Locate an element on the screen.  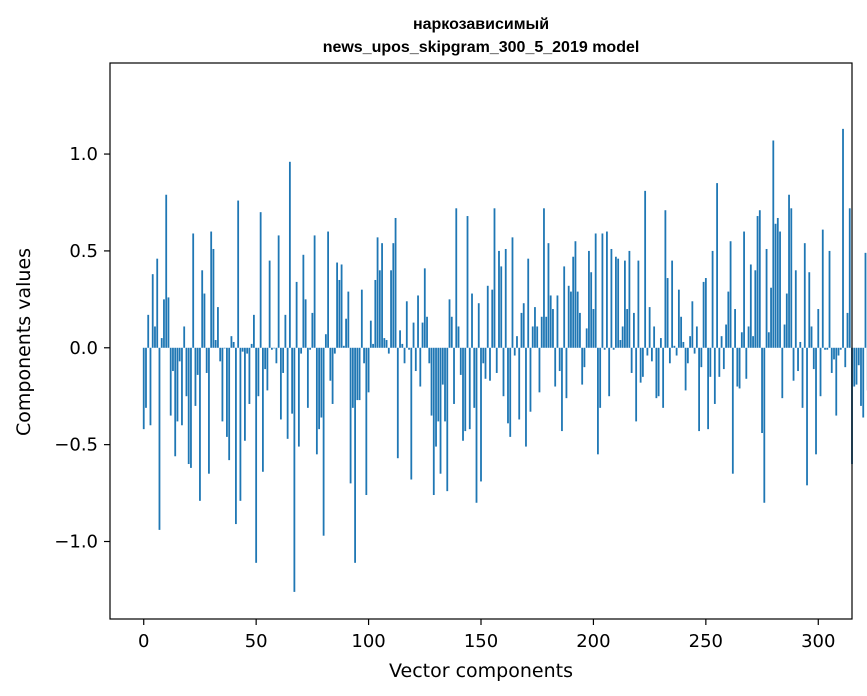
x-tick-label: 0 is located at coordinates (143, 641).